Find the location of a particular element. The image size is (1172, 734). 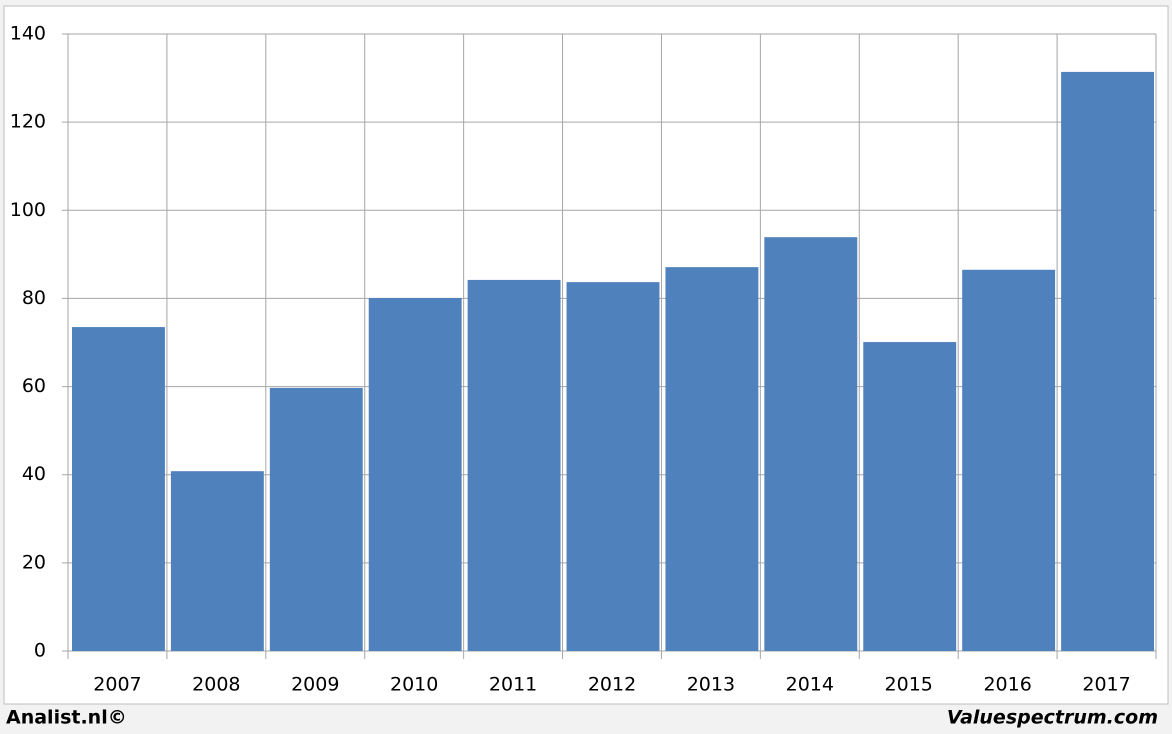

y-tick-label: 40 is located at coordinates (34, 474).